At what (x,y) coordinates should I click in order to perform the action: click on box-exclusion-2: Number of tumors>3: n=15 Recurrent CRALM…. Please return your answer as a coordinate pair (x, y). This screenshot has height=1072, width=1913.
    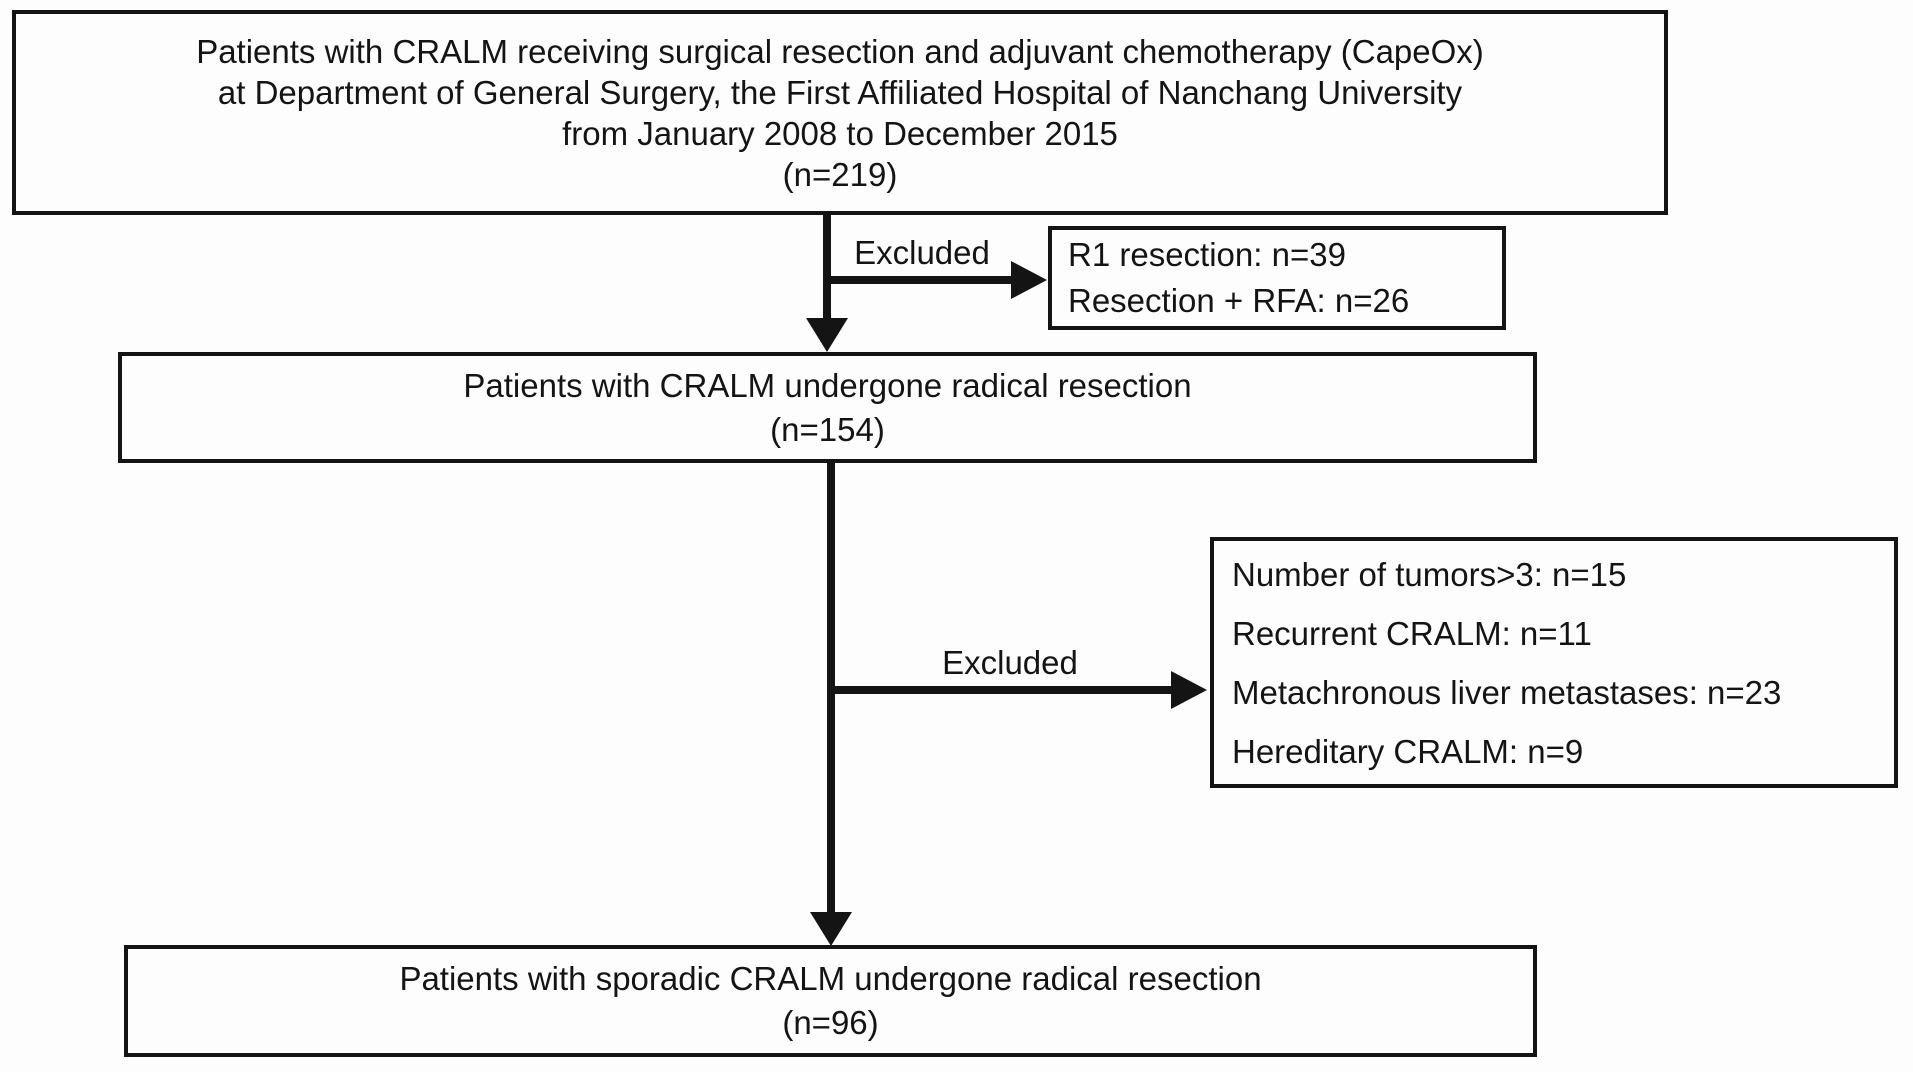
    Looking at the image, I should click on (1554, 662).